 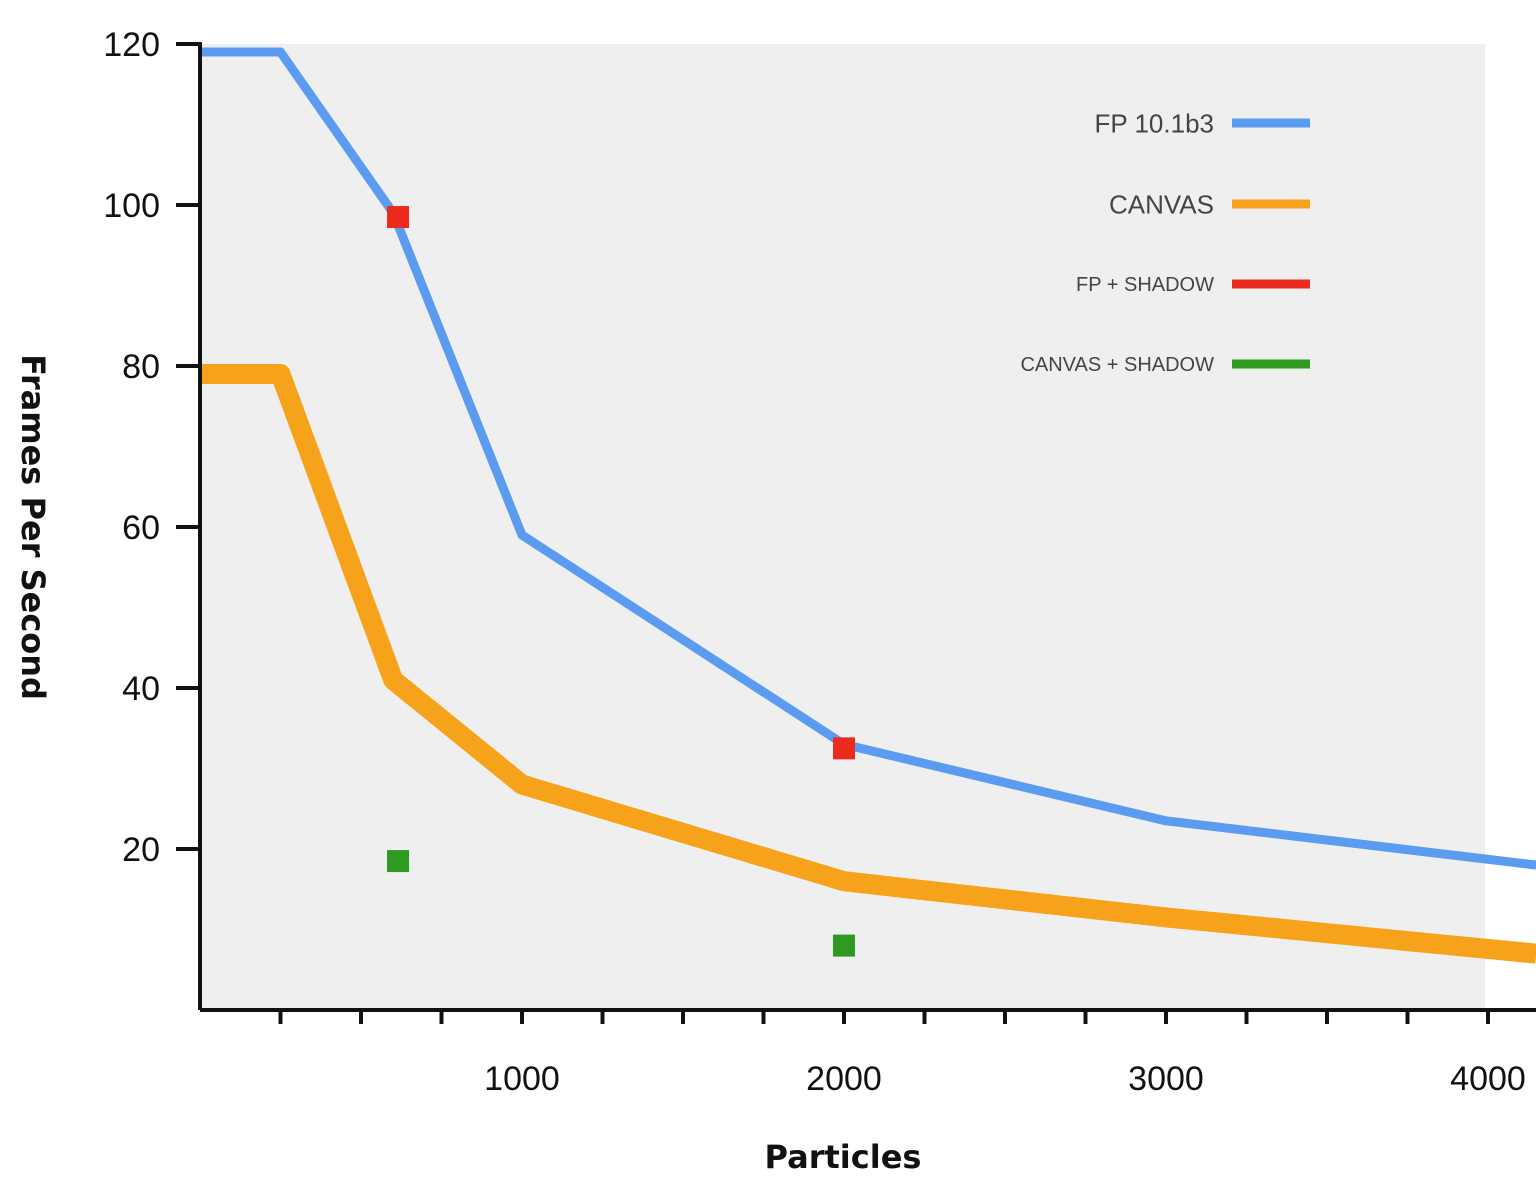 What do you see at coordinates (141, 367) in the screenshot?
I see `y-tick-label: 80` at bounding box center [141, 367].